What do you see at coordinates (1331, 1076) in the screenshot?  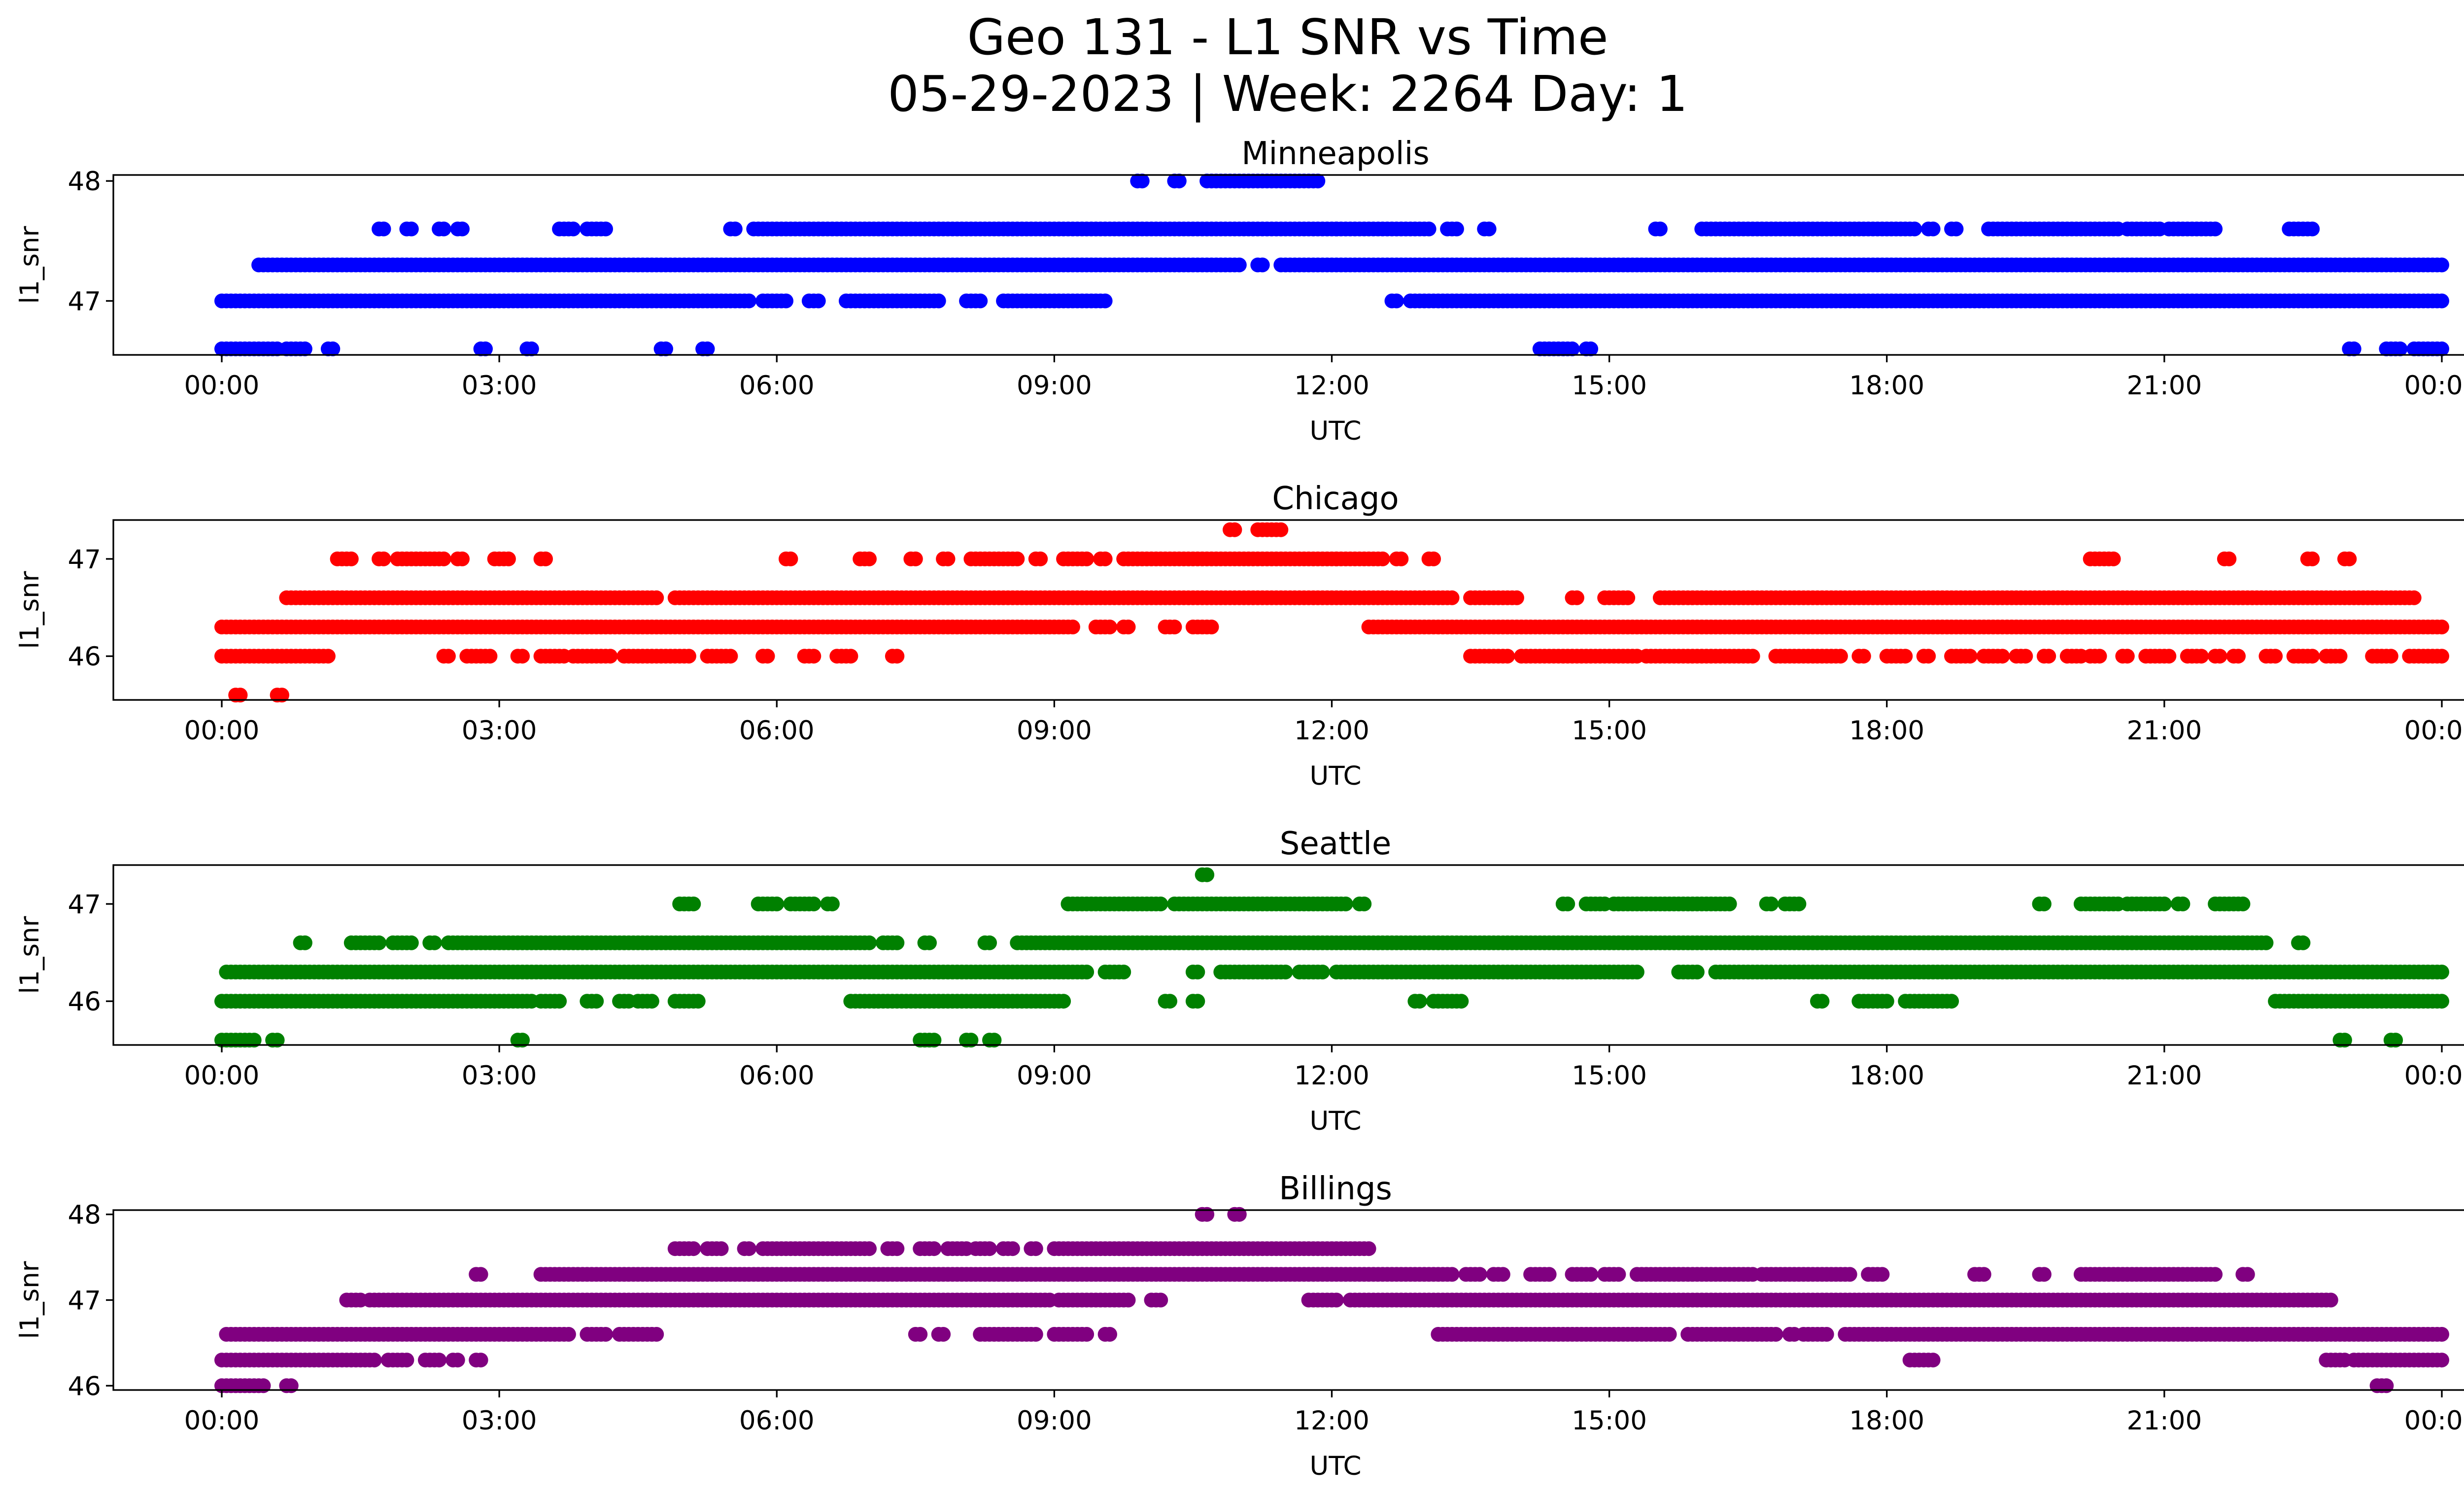 I see `x-tick-label: 12:00` at bounding box center [1331, 1076].